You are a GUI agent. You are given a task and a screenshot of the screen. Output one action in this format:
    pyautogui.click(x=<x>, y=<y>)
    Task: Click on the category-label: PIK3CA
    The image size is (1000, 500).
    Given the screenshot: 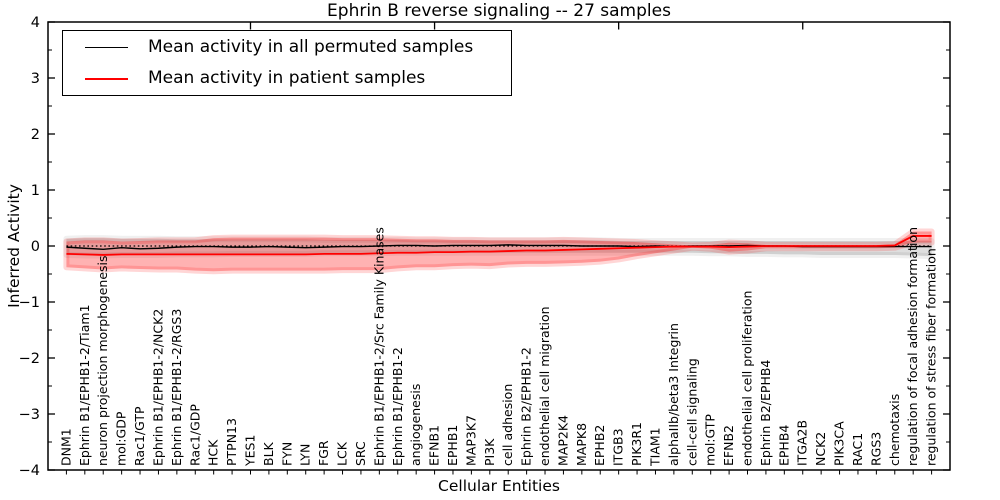 What is the action you would take?
    pyautogui.click(x=839, y=443)
    